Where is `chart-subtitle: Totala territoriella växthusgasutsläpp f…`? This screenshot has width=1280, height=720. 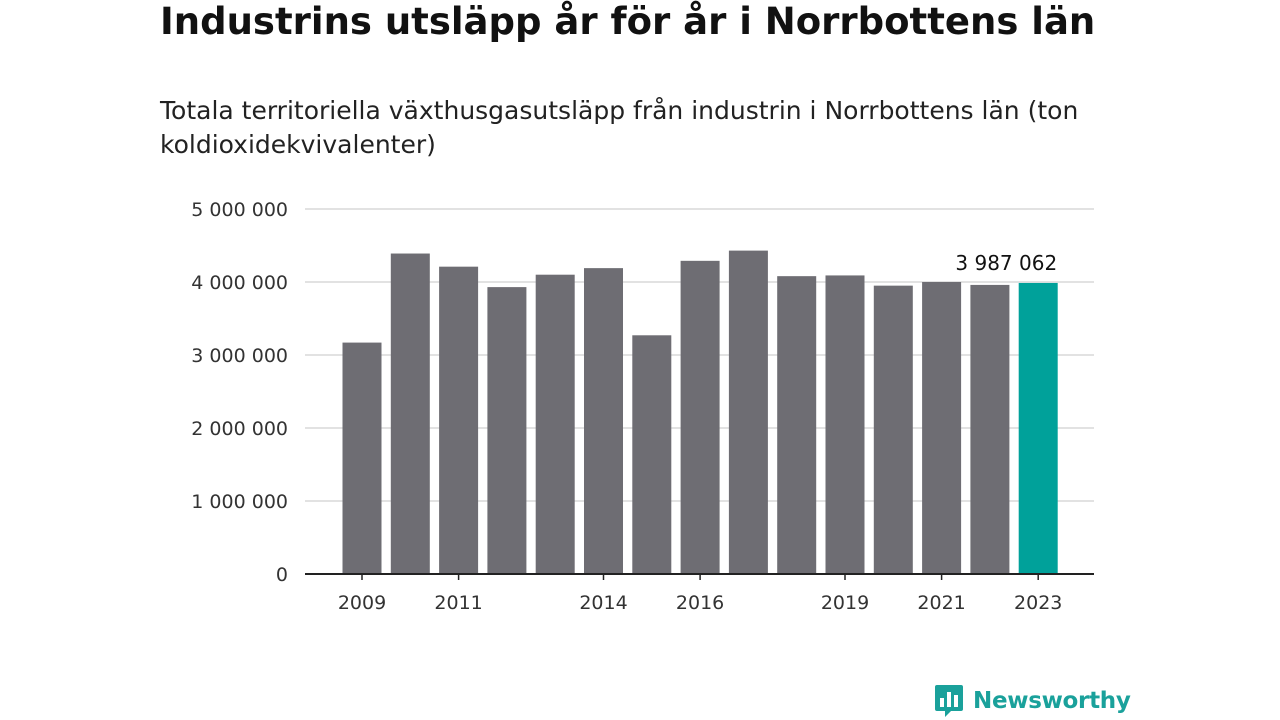 chart-subtitle: Totala territoriella växthusgasutsläpp f… is located at coordinates (619, 127).